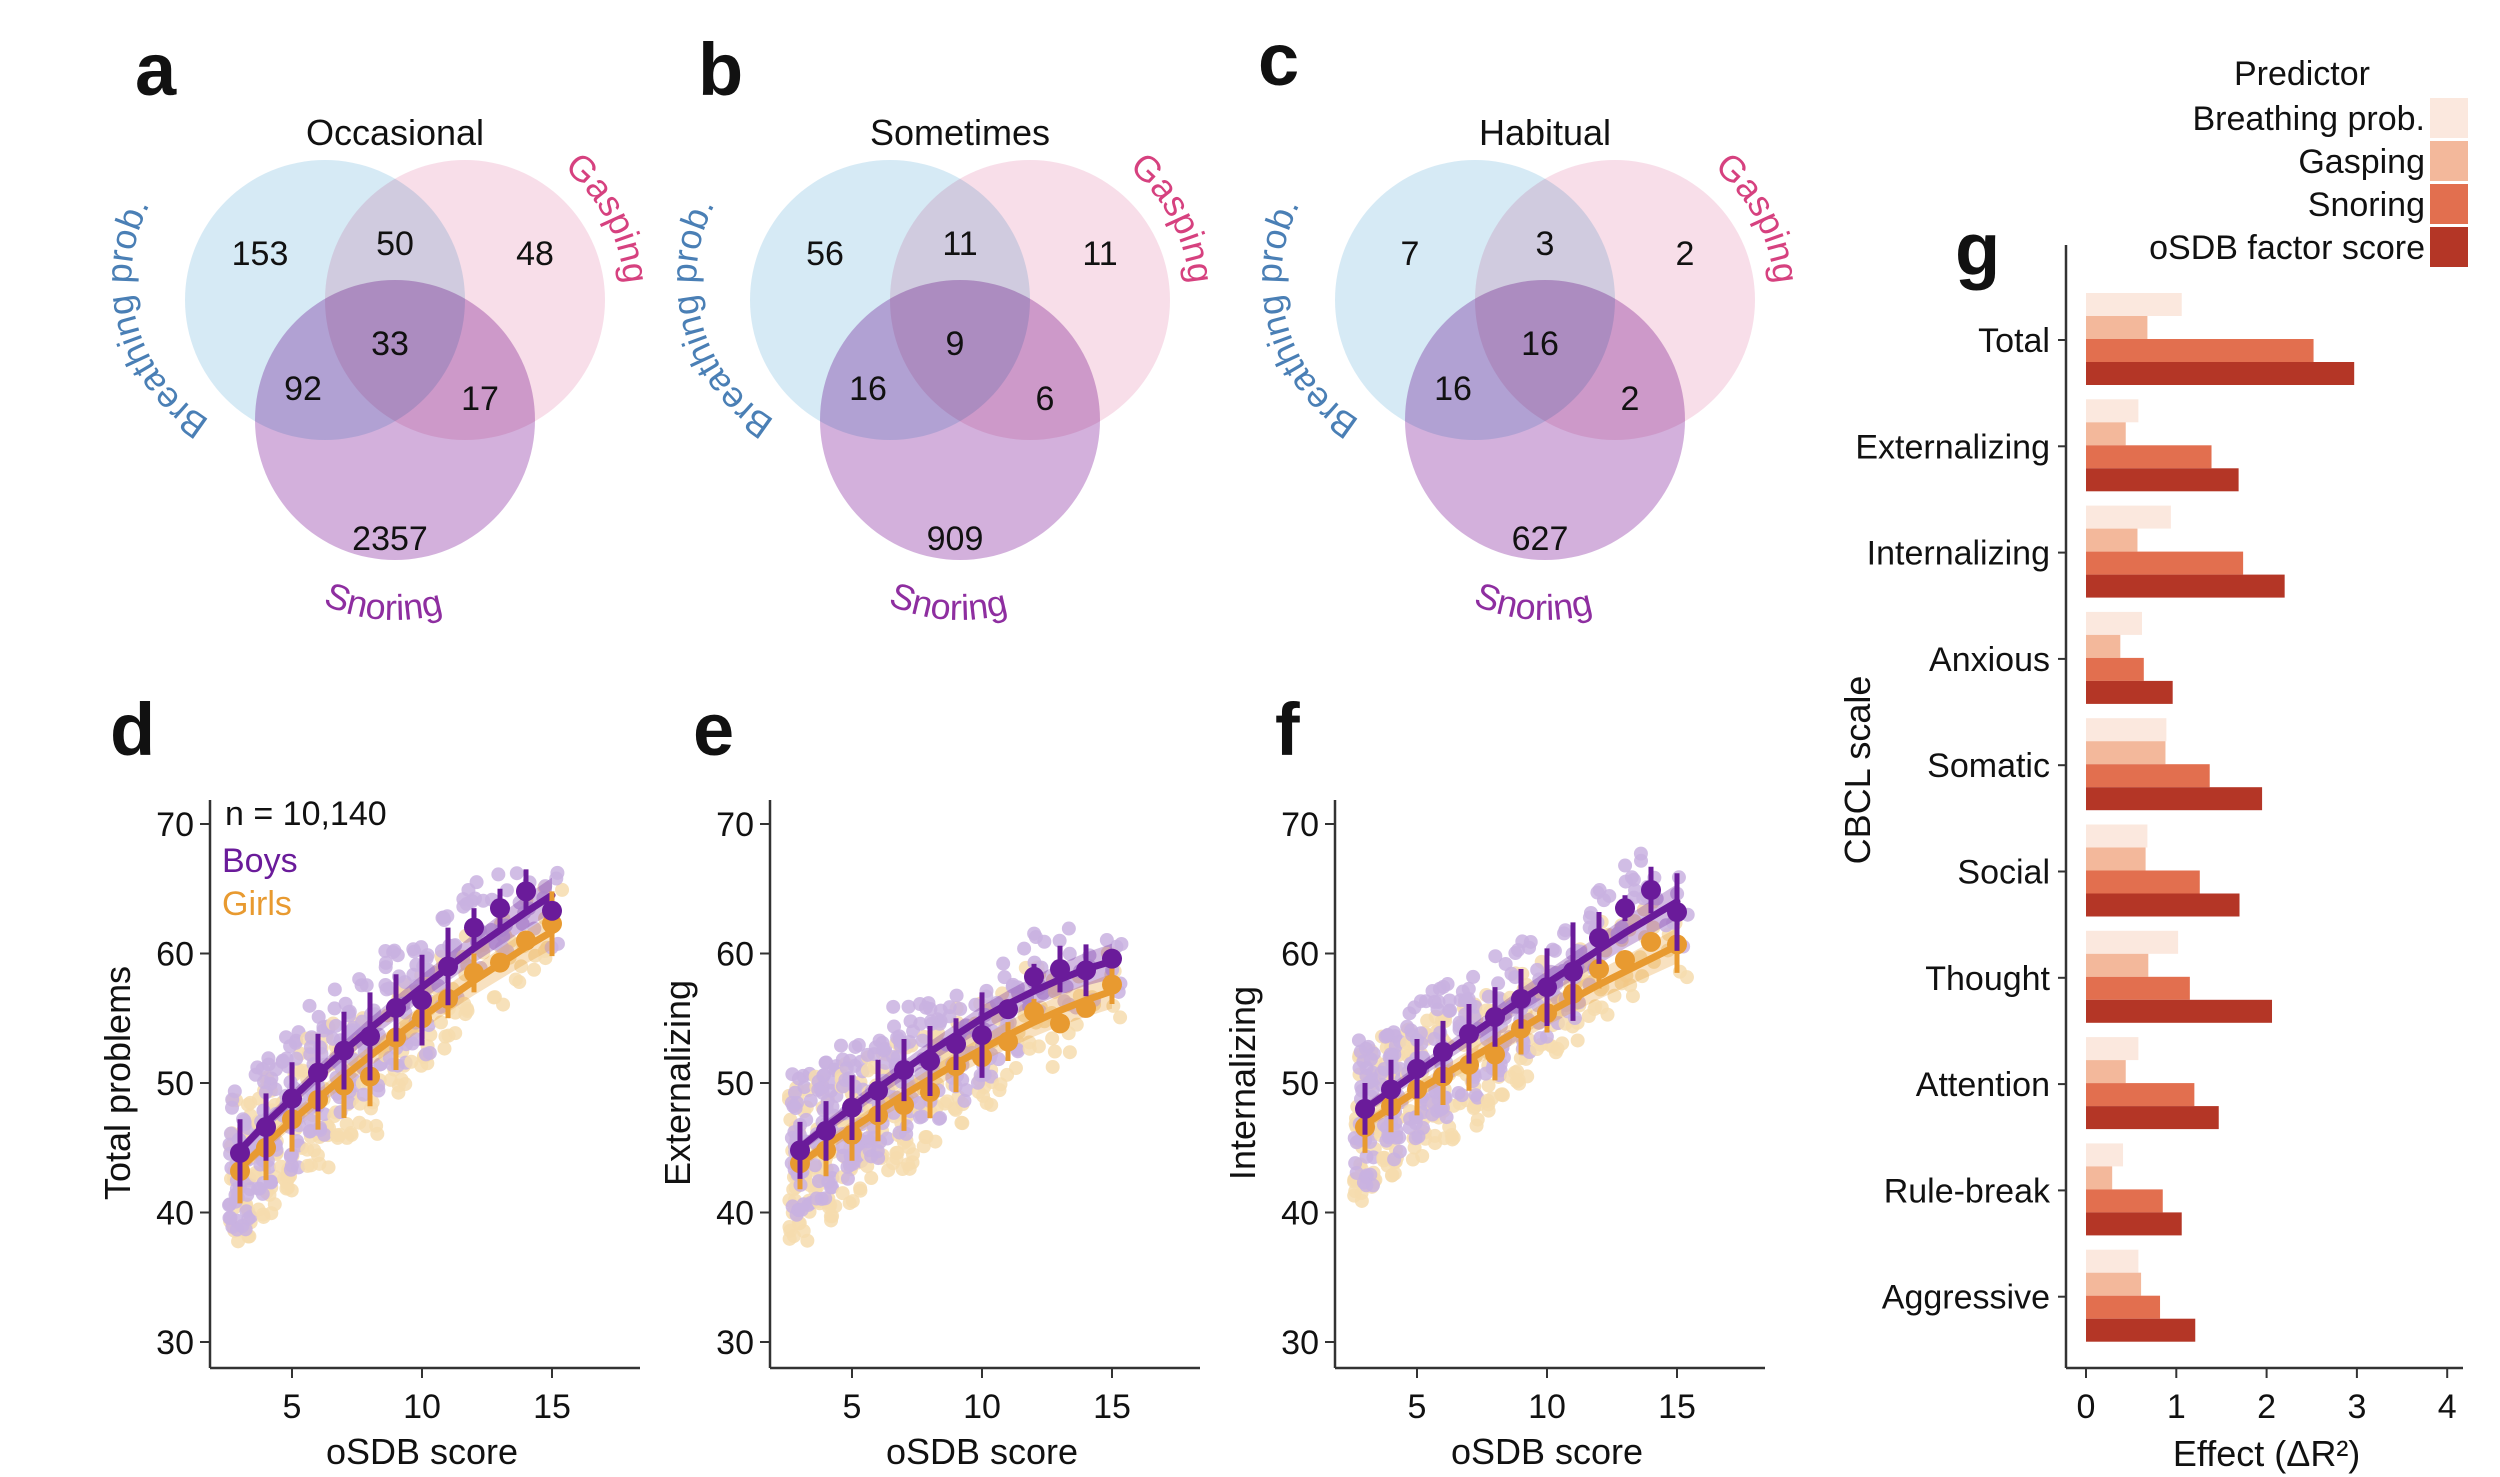  I want to click on x-tick-label: 4, so click(2447, 1407).